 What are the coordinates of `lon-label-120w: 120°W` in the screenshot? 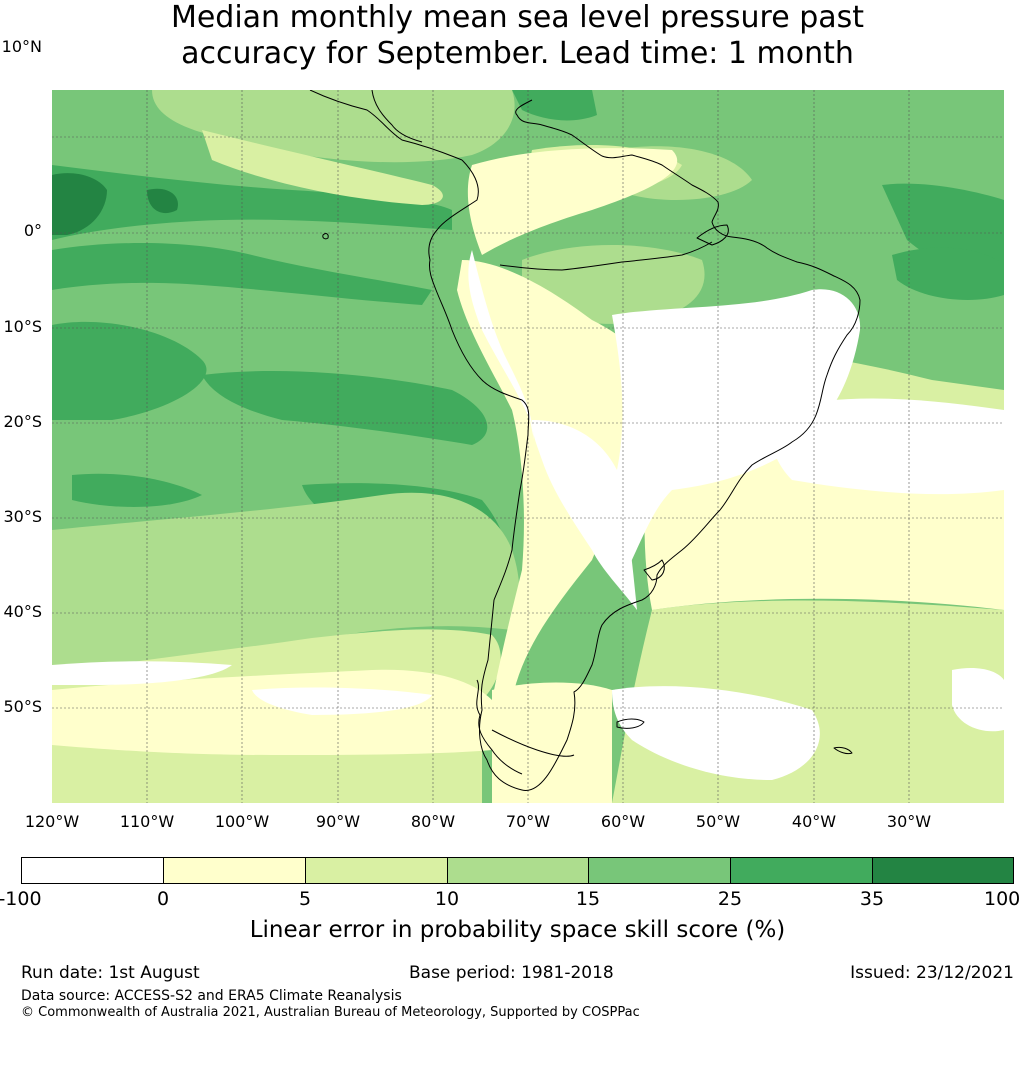 It's located at (52, 821).